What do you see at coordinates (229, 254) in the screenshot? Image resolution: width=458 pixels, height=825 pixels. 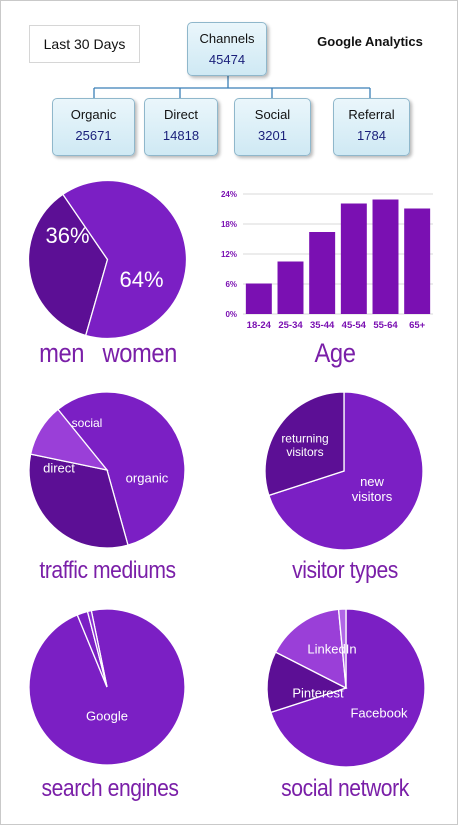 I see `age-y-tick-label: 12%` at bounding box center [229, 254].